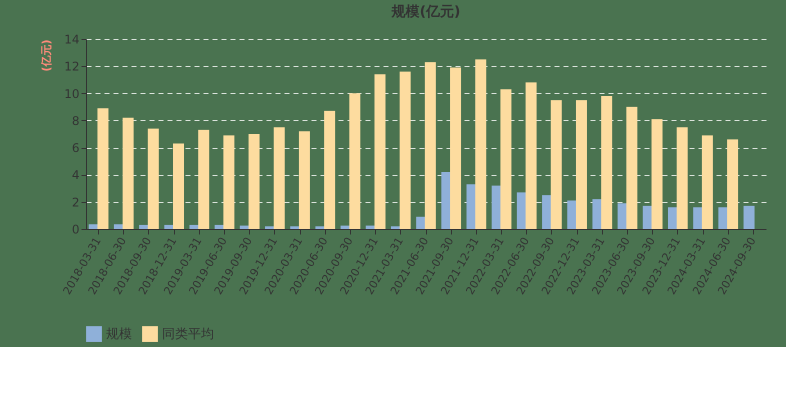 Image resolution: width=800 pixels, height=400 pixels. What do you see at coordinates (47, 56) in the screenshot?
I see `y-axis-title: (亿元)` at bounding box center [47, 56].